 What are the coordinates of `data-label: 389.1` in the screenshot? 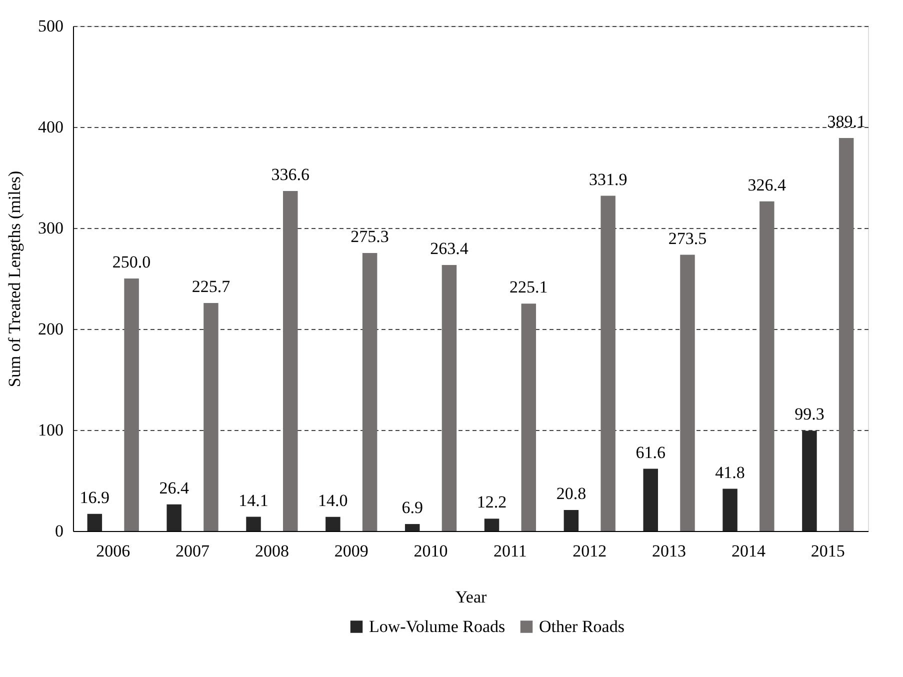 It's located at (846, 122).